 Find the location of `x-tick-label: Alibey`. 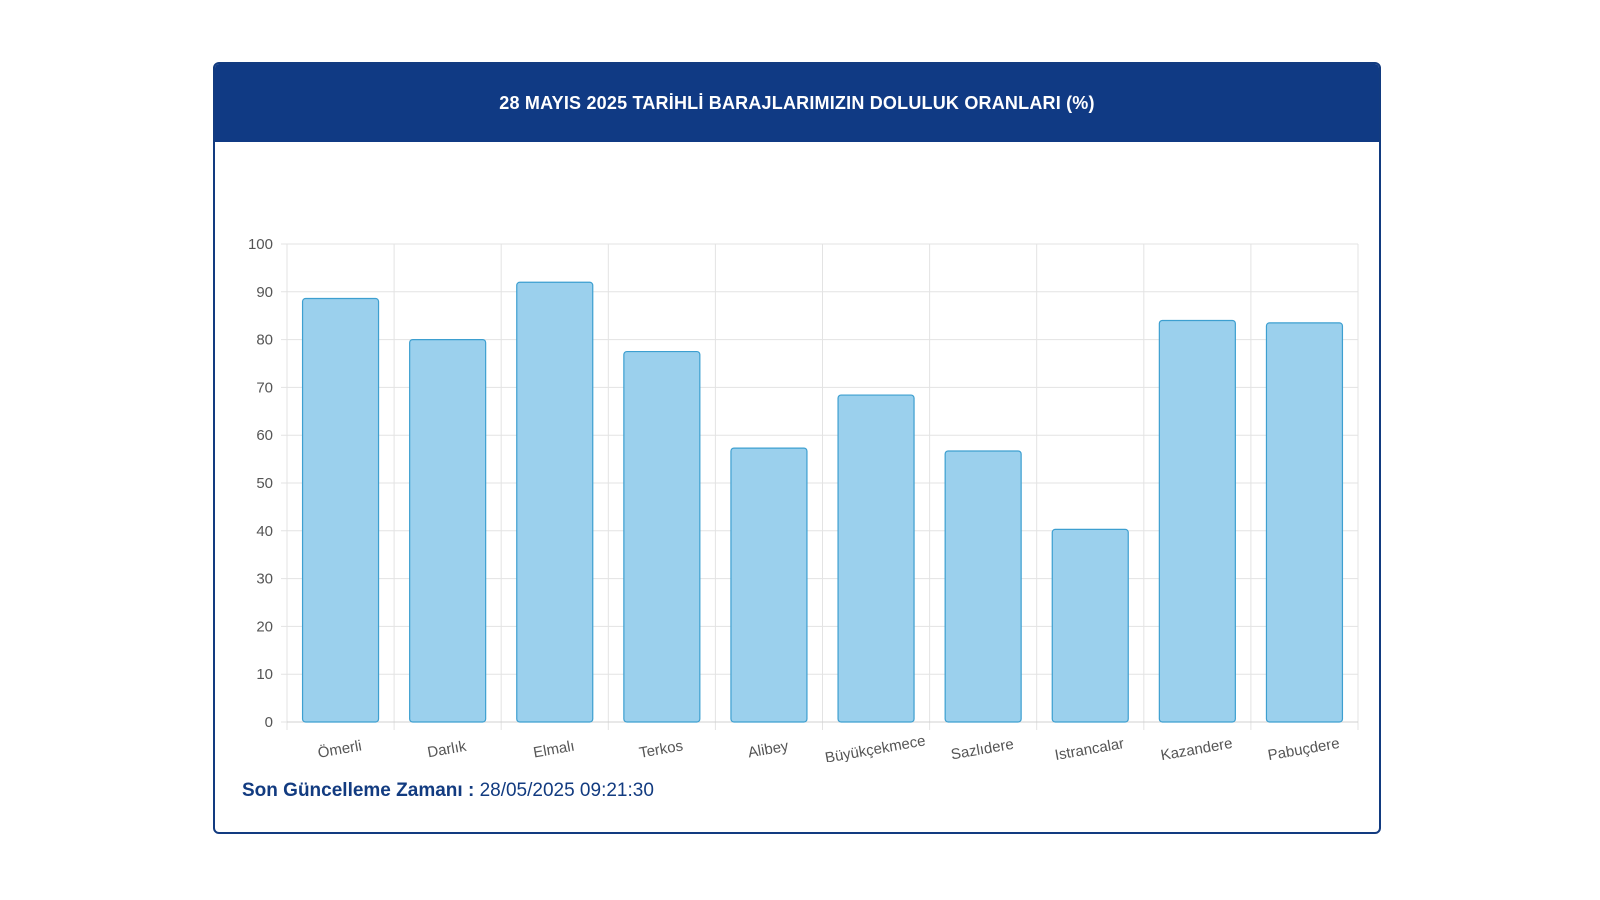

x-tick-label: Alibey is located at coordinates (769, 750).